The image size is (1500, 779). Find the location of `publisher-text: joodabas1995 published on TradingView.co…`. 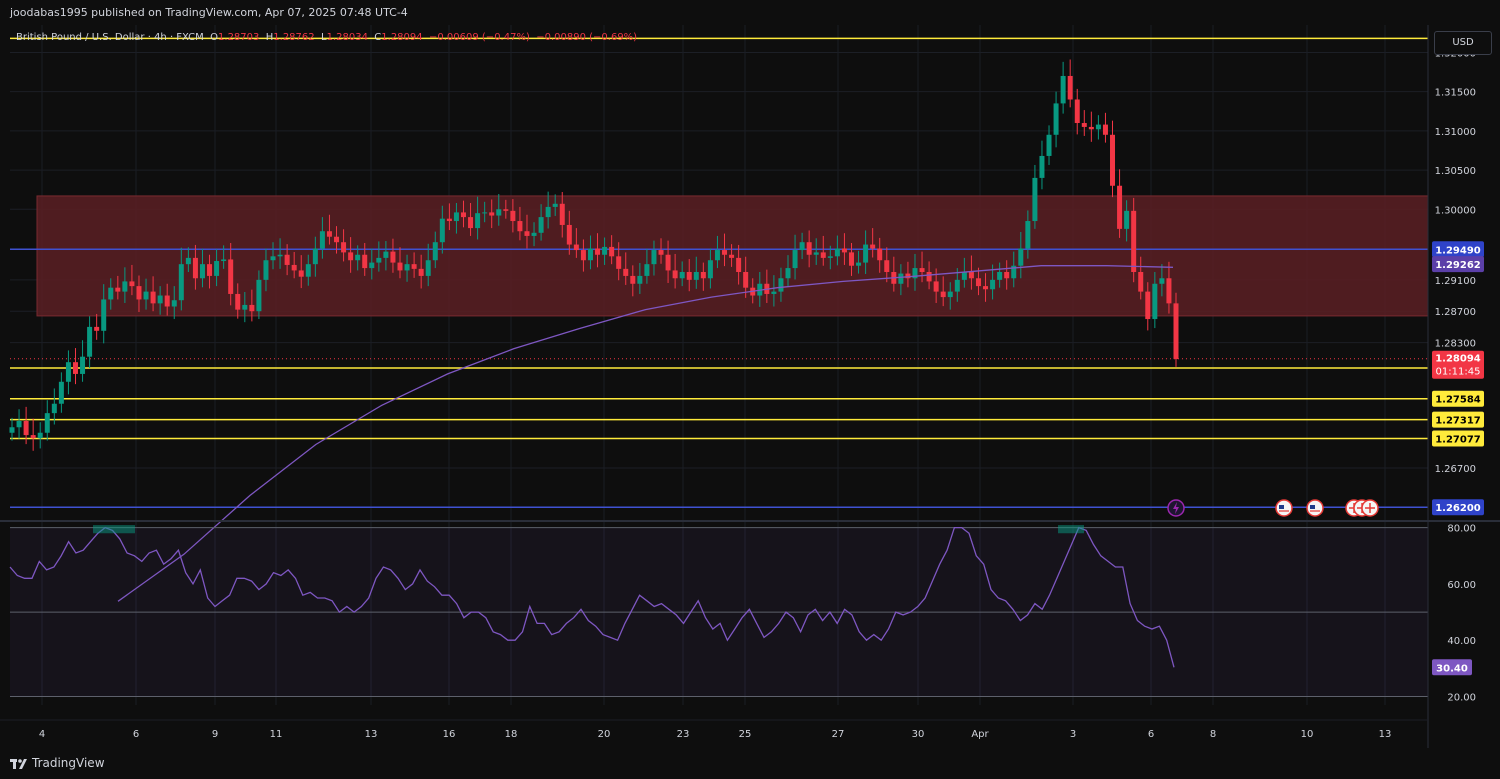

publisher-text: joodabas1995 published on TradingView.co… is located at coordinates (209, 12).